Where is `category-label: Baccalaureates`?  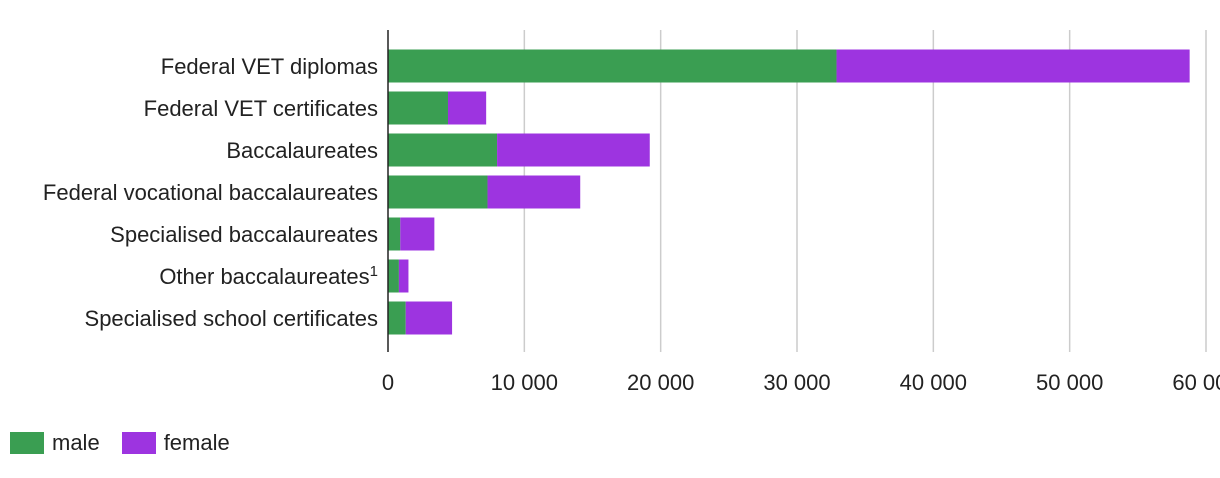 category-label: Baccalaureates is located at coordinates (302, 150).